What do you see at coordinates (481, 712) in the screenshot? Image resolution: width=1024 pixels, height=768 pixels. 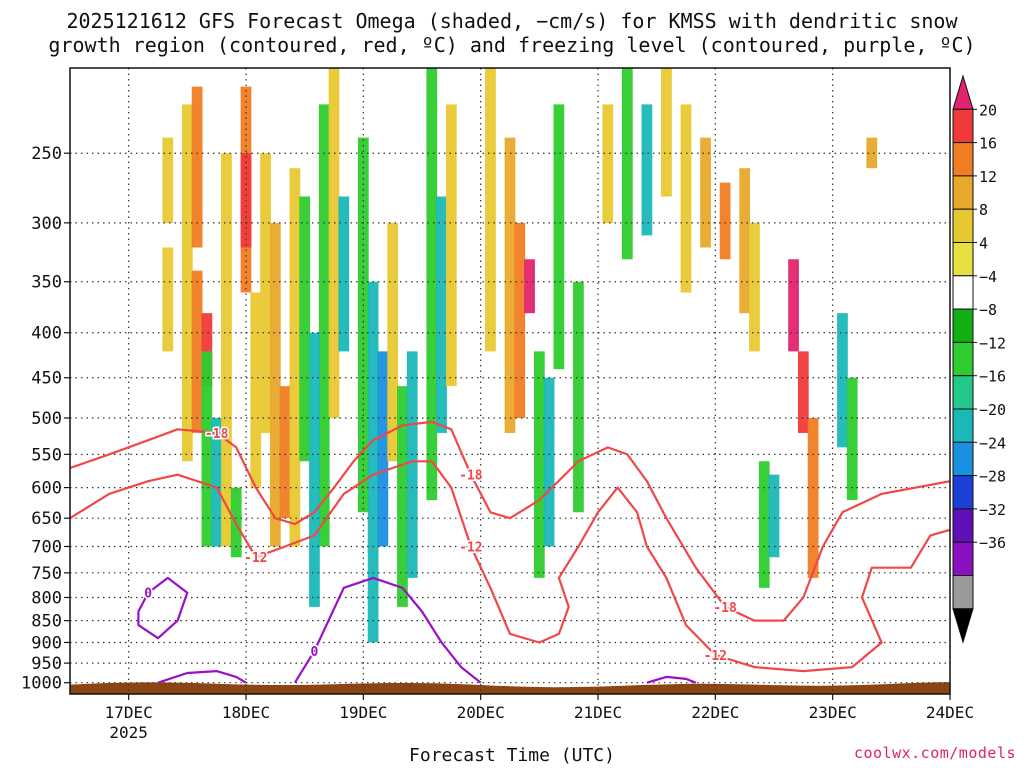 I see `x-tick-label: 20DEC` at bounding box center [481, 712].